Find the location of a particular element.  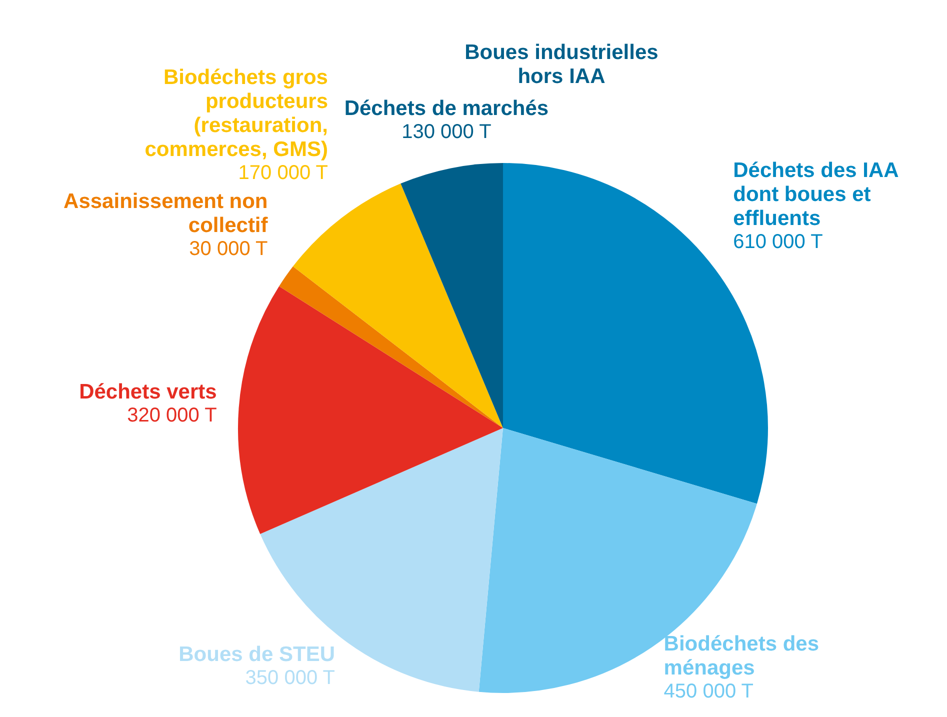

text: Boues industrielles hors IAA is located at coordinates (561, 64).